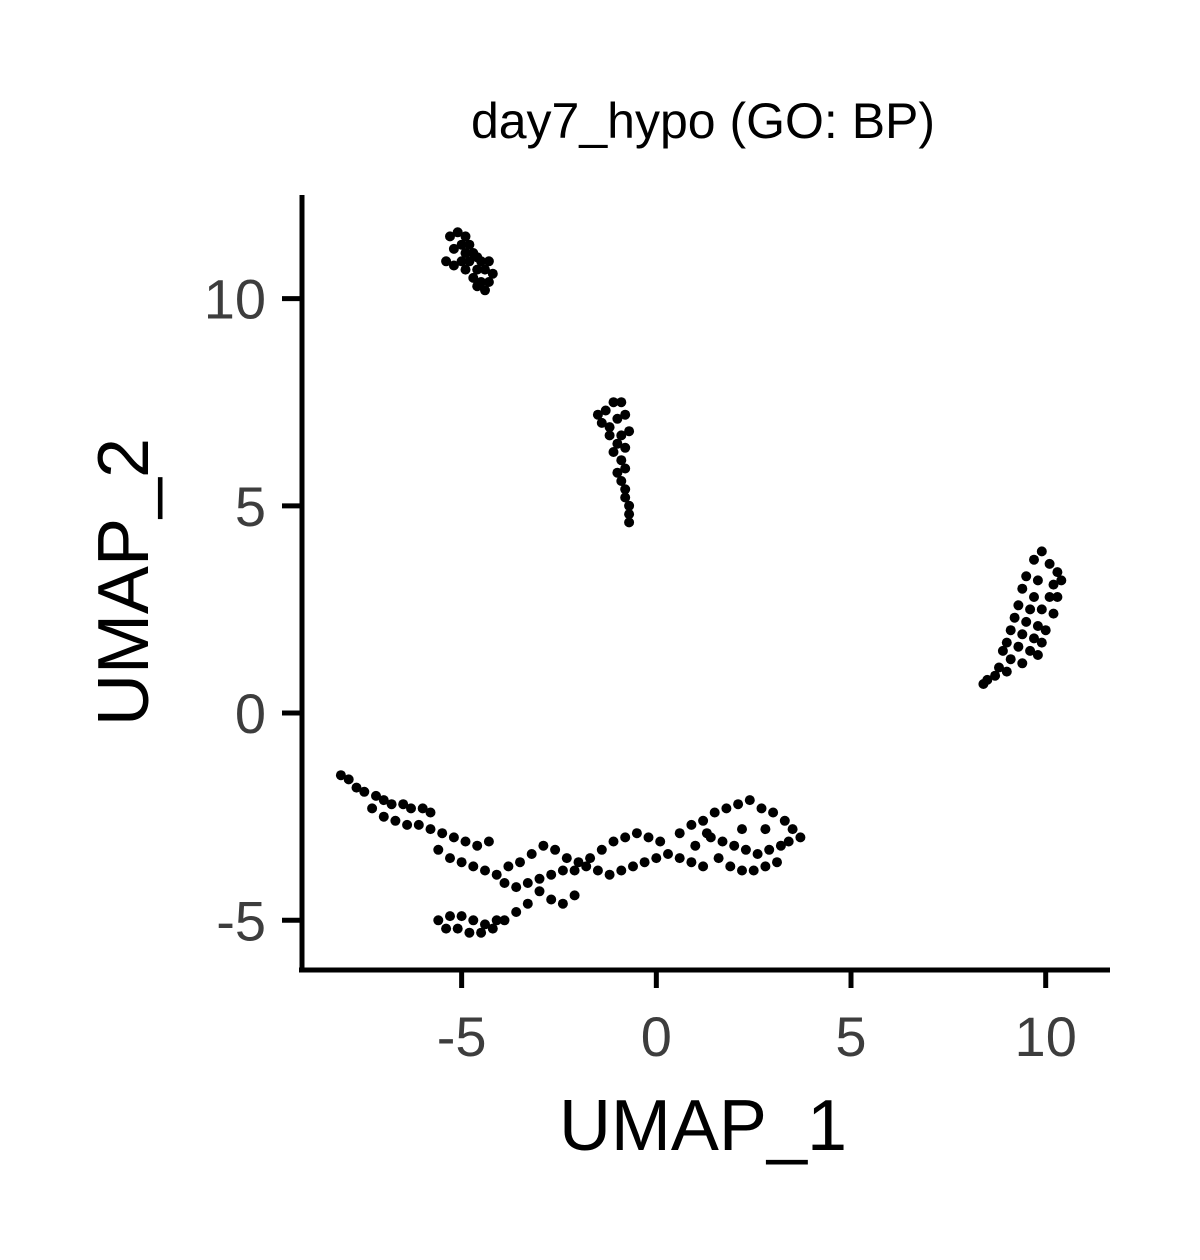 The width and height of the screenshot is (1200, 1260). Describe the element at coordinates (656, 1036) in the screenshot. I see `x-tick-label: 0` at that location.